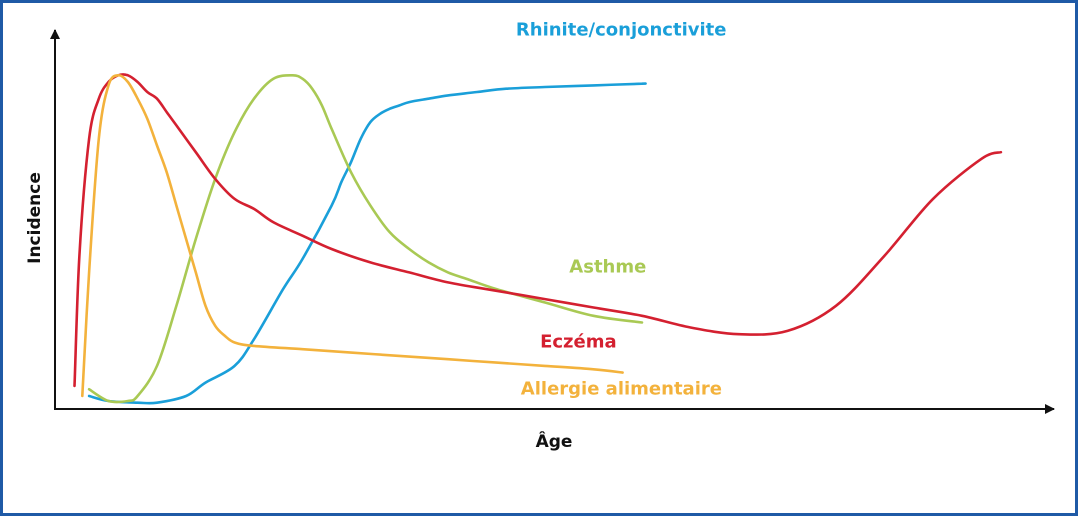  Describe the element at coordinates (621, 29) in the screenshot. I see `series-label-rhinite-conjonctivite: Rhinite/conjonctivite` at that location.